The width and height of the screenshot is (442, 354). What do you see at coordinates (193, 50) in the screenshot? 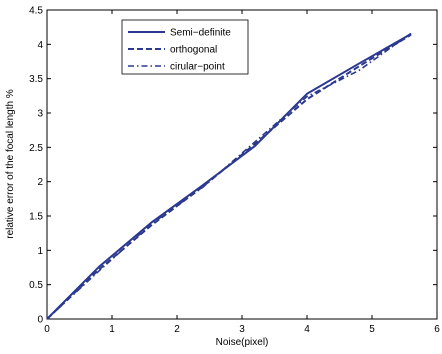
I see `legend-label-1: orthogonal` at bounding box center [193, 50].